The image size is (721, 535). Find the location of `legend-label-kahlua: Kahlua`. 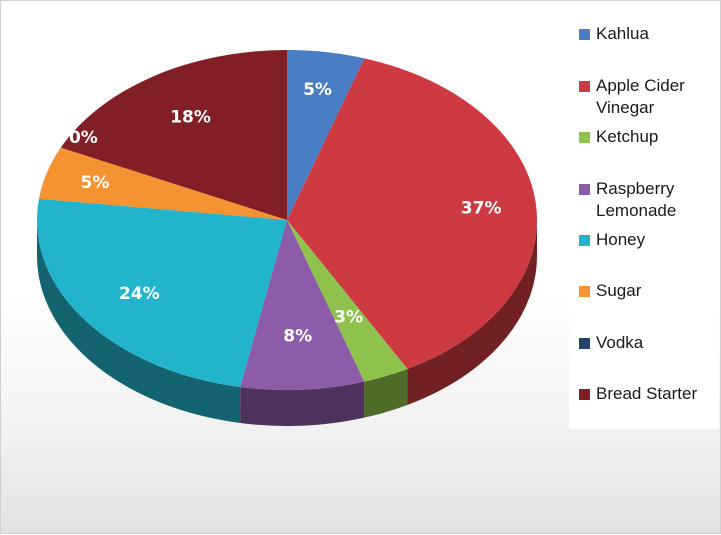

legend-label-kahlua: Kahlua is located at coordinates (622, 33).